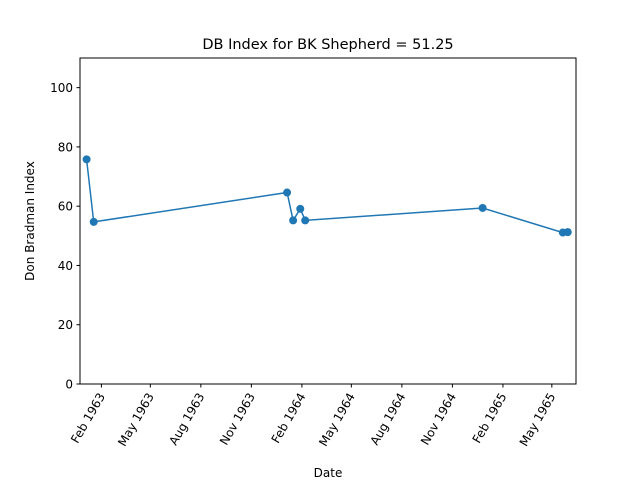 Image resolution: width=640 pixels, height=484 pixels. What do you see at coordinates (328, 473) in the screenshot?
I see `x-axis-label: Date` at bounding box center [328, 473].